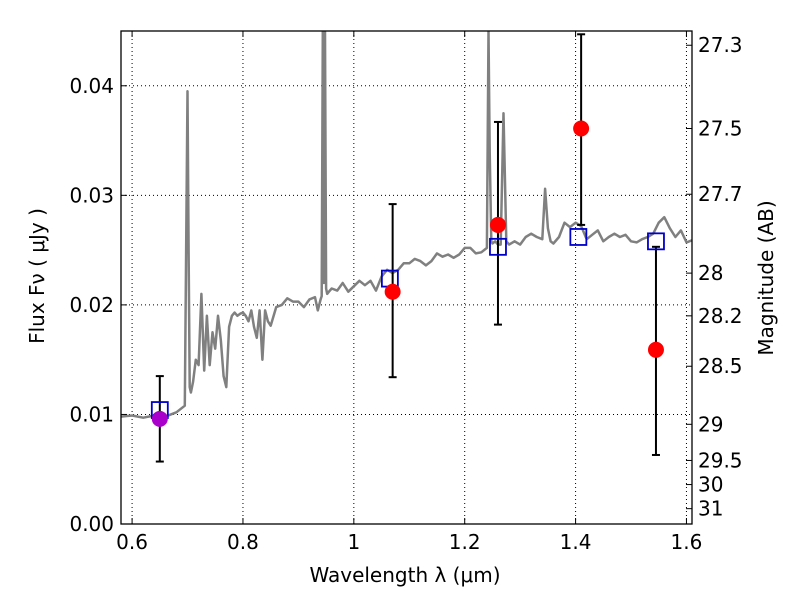 This screenshot has width=800, height=600. I want to click on y-tick-label: 0.03, so click(91, 195).